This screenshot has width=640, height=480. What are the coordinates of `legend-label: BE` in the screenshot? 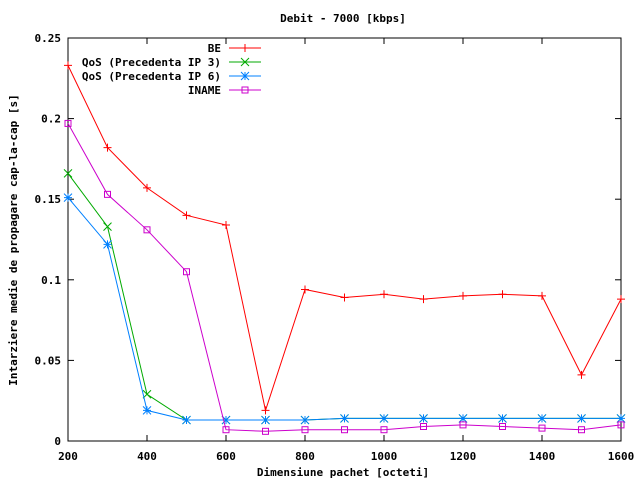 It's located at (214, 48).